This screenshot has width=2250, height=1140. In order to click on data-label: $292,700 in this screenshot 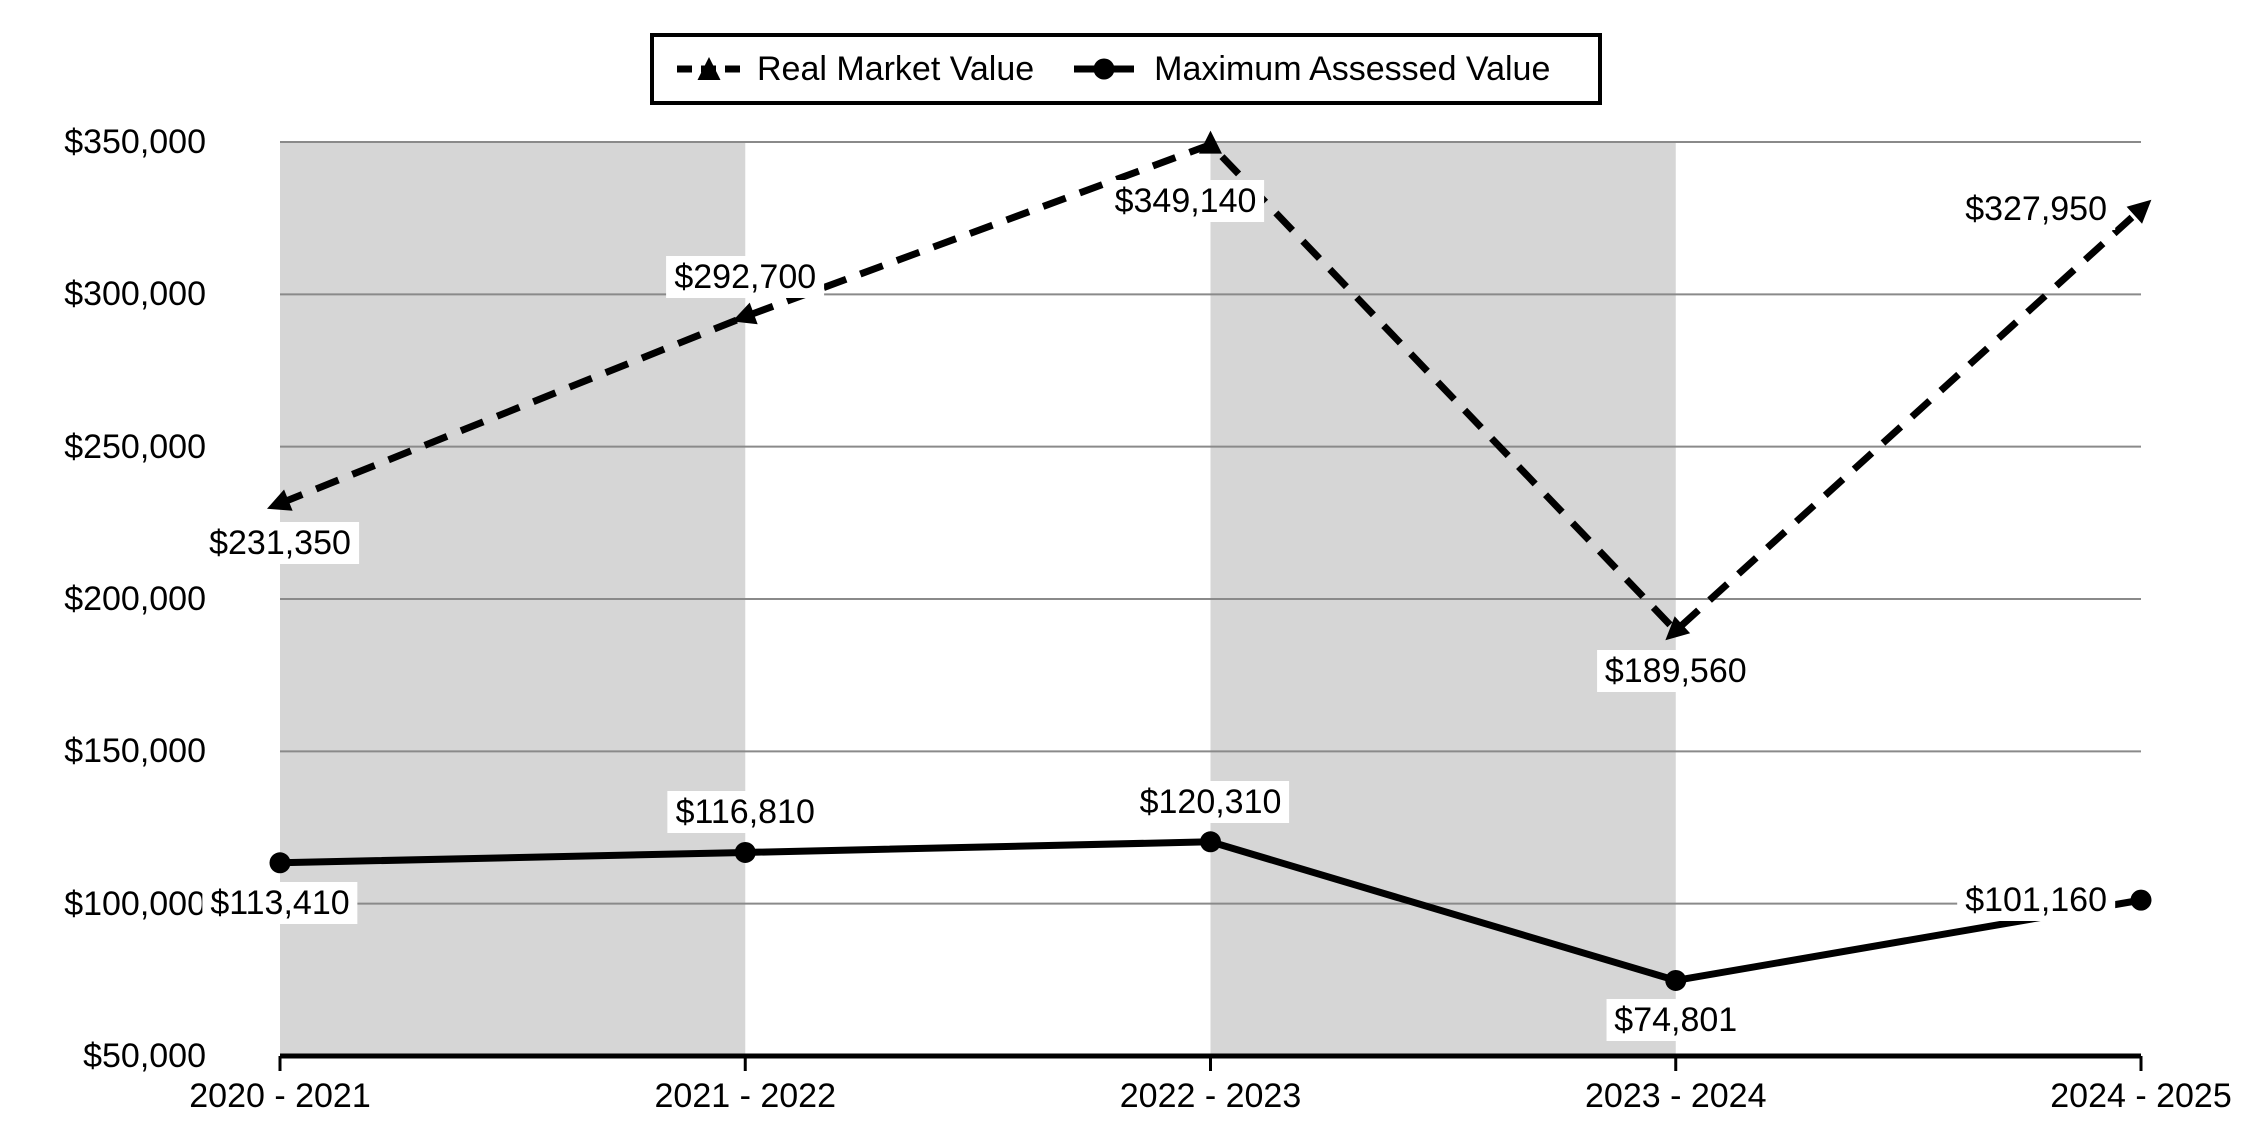, I will do `click(745, 276)`.